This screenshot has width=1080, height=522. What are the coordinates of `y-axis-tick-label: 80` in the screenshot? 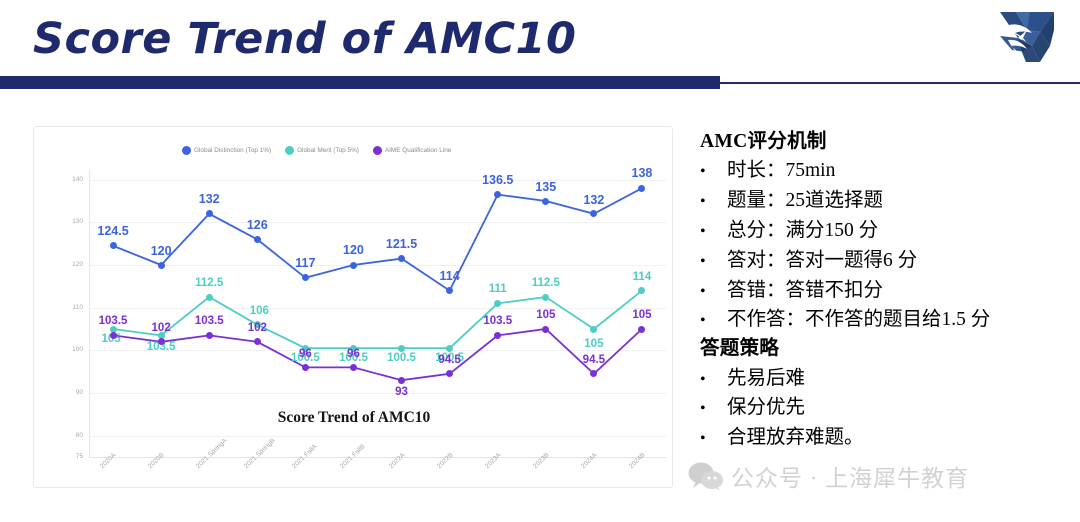 It's located at (79, 435).